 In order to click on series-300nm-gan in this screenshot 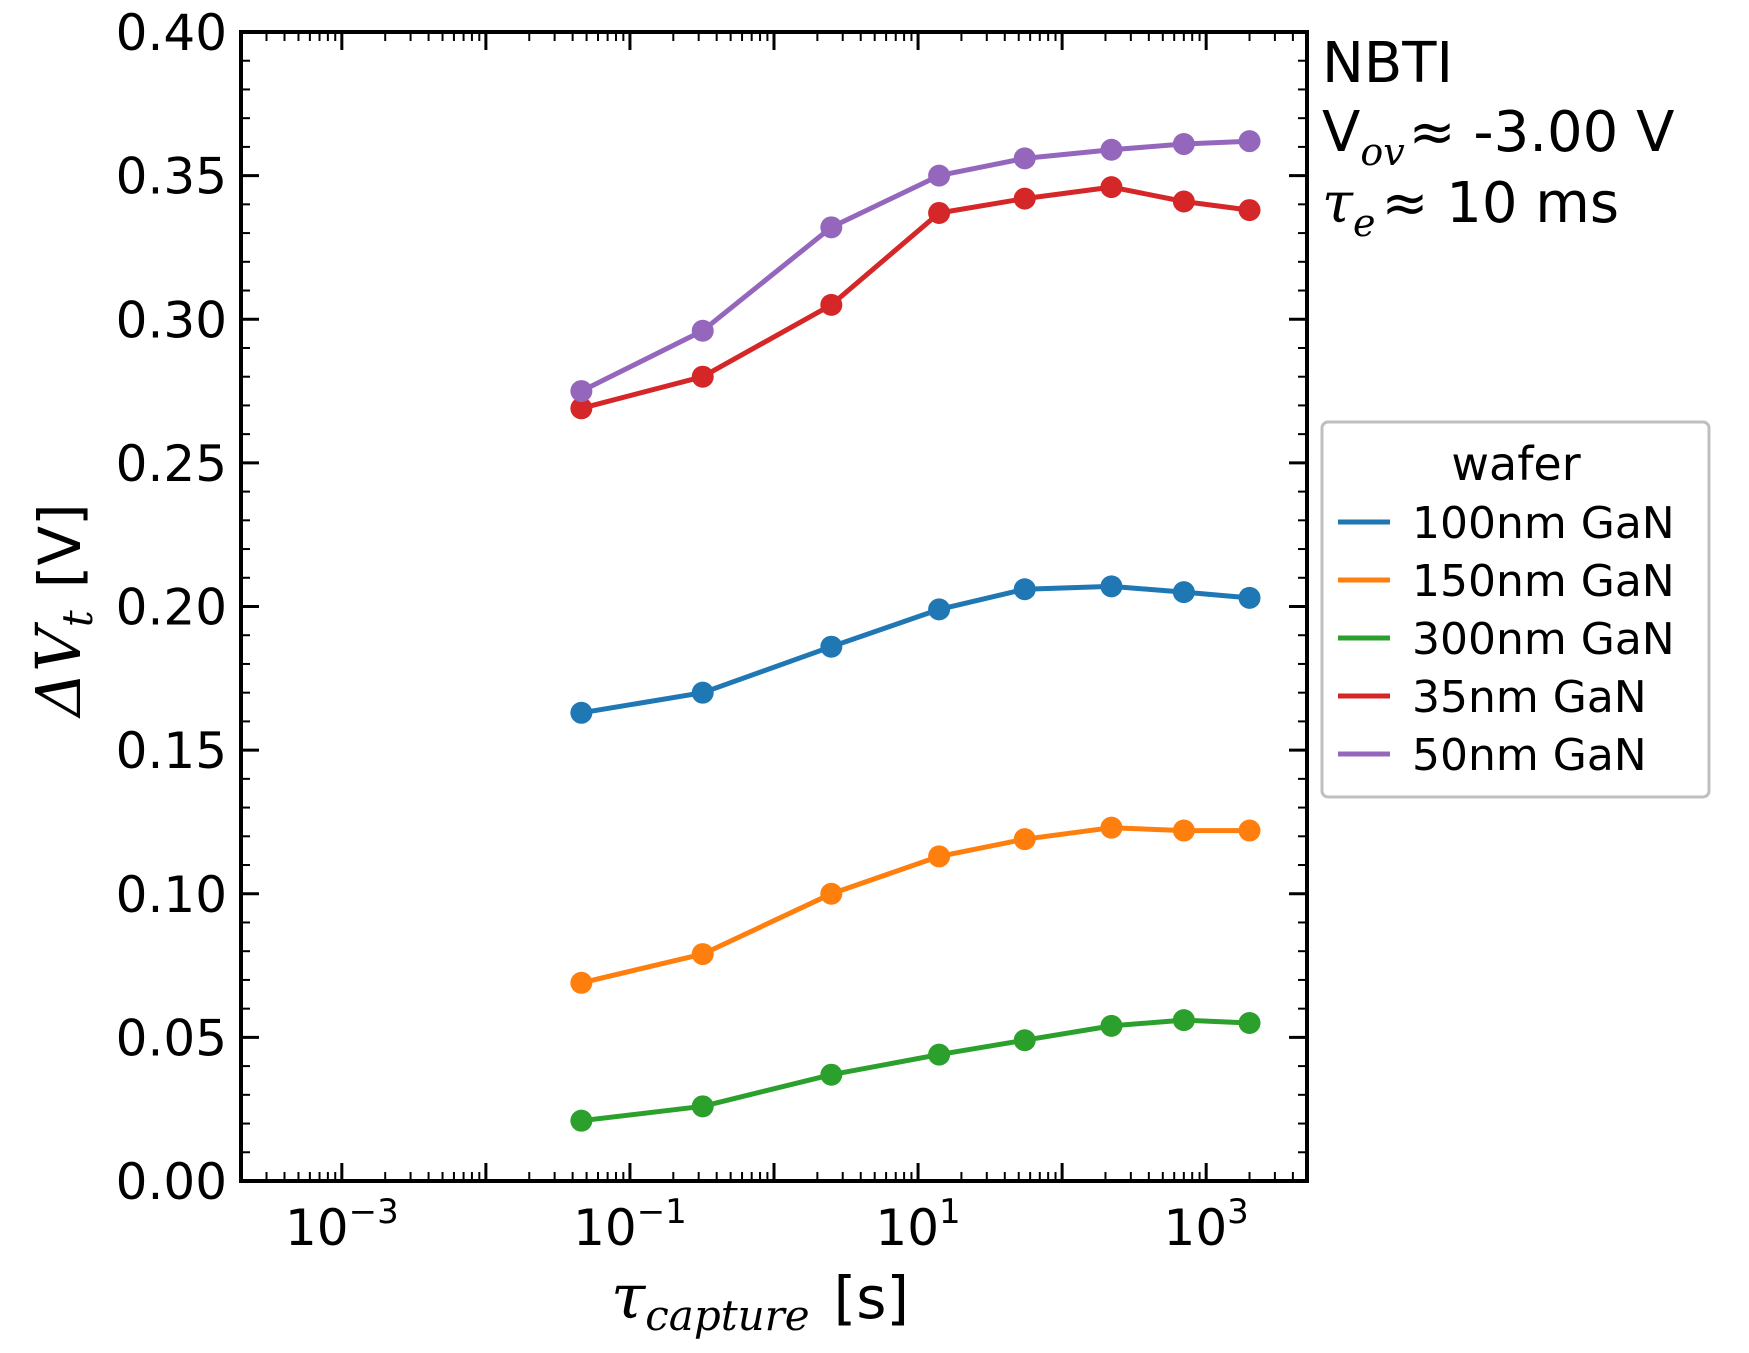, I will do `click(915, 1070)`.